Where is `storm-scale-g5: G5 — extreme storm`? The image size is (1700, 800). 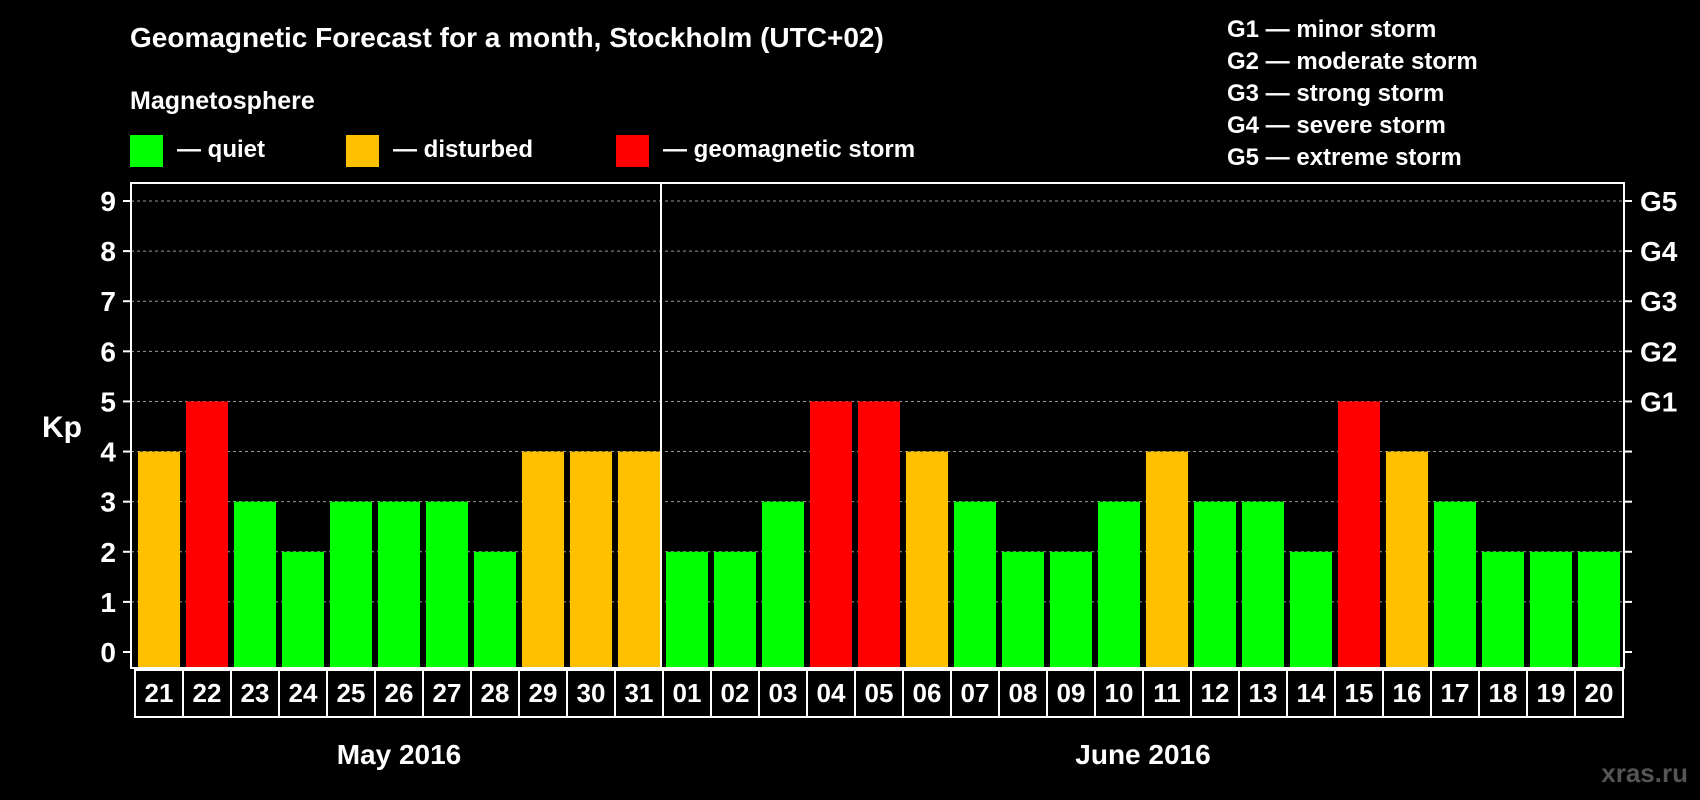 storm-scale-g5: G5 — extreme storm is located at coordinates (1344, 157).